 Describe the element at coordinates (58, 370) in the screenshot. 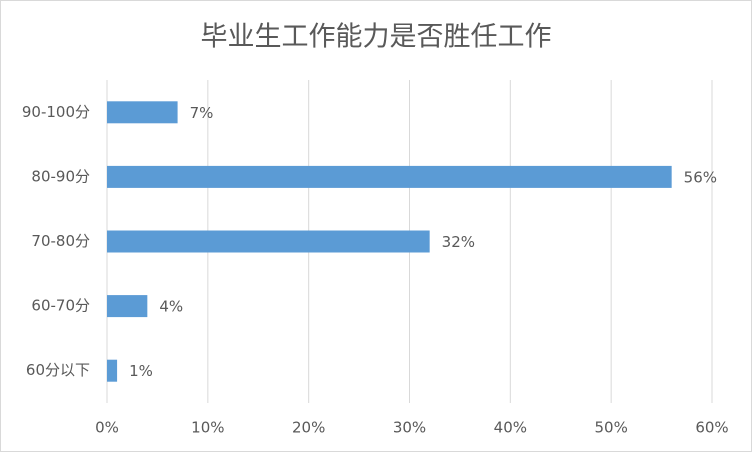

I see `y-tick-label: 60分以下` at that location.